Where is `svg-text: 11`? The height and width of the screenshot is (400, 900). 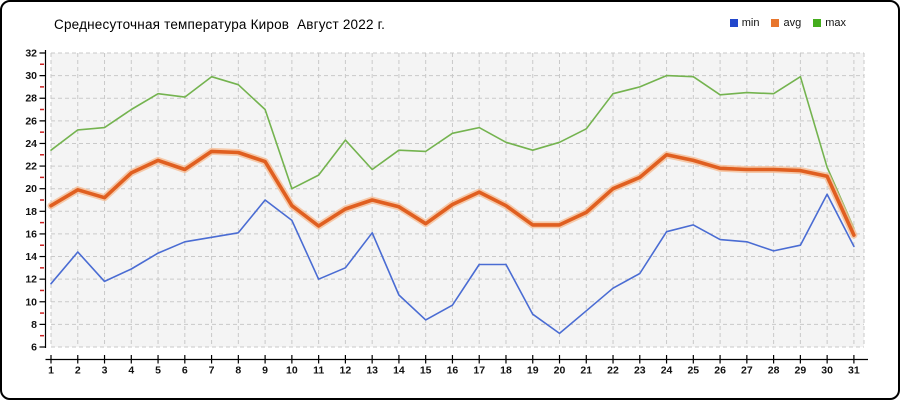 svg-text: 11 is located at coordinates (318, 371).